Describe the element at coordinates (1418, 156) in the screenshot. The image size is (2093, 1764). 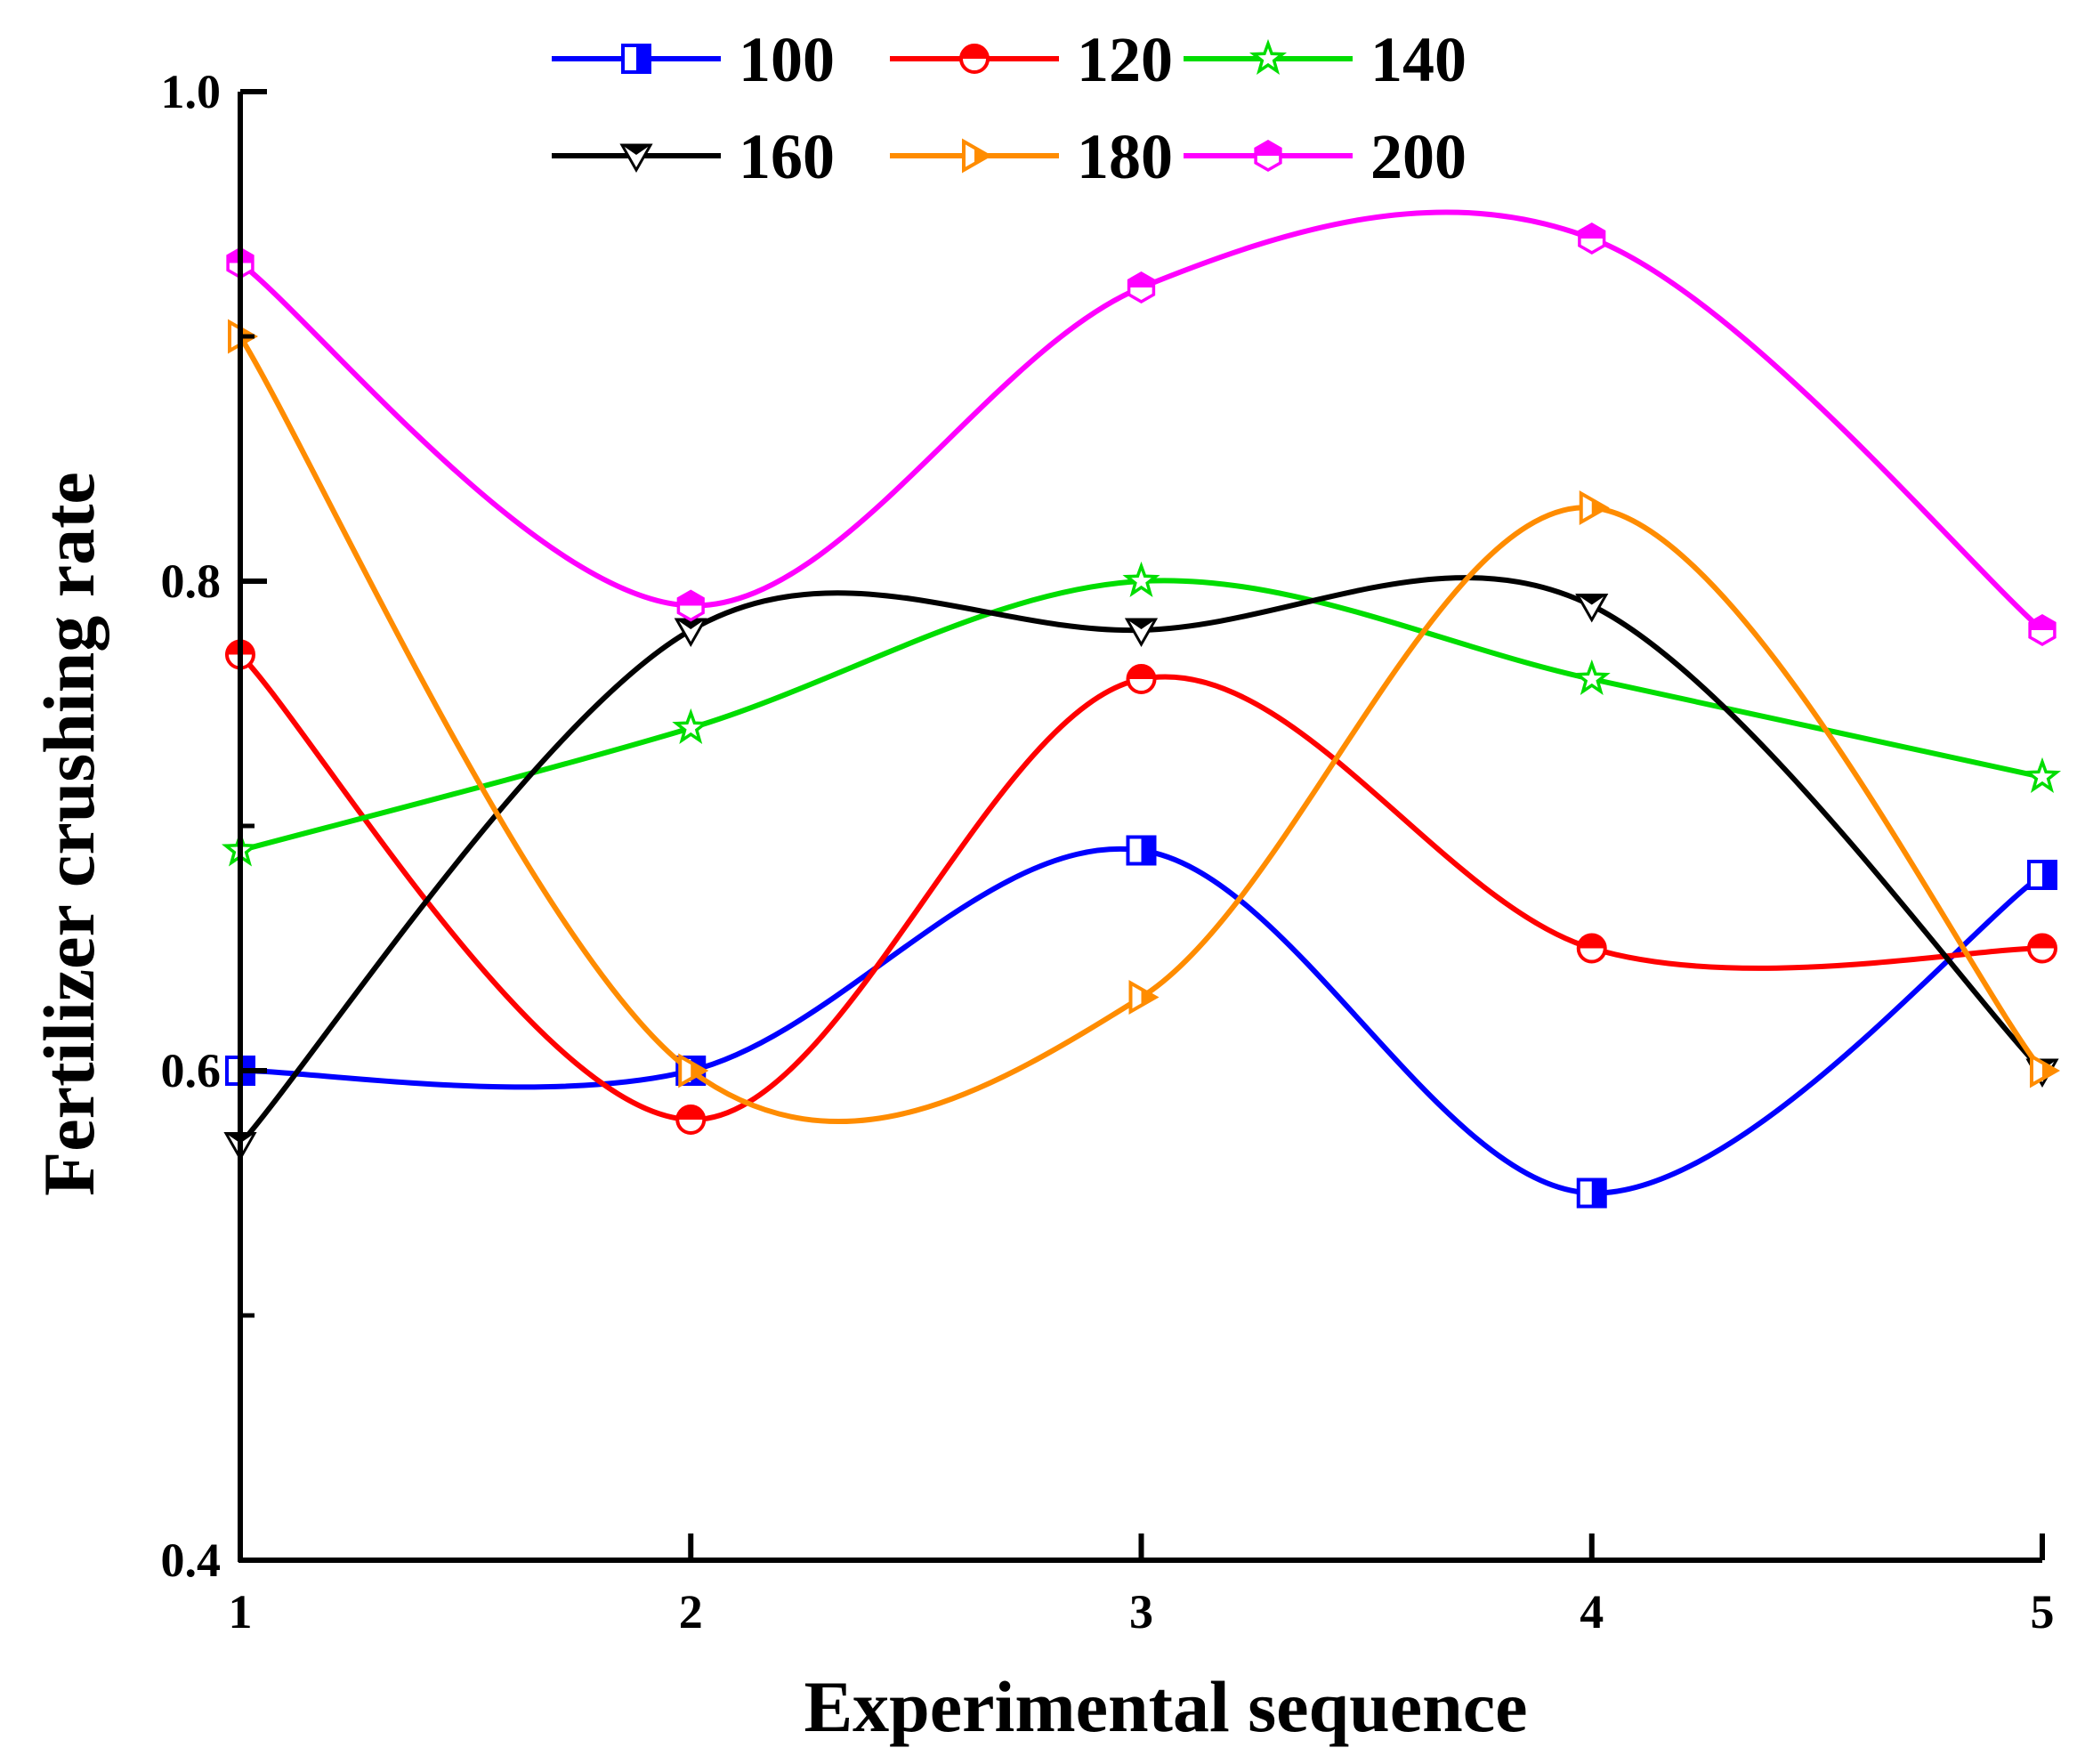
I see `legend-label: 200` at that location.